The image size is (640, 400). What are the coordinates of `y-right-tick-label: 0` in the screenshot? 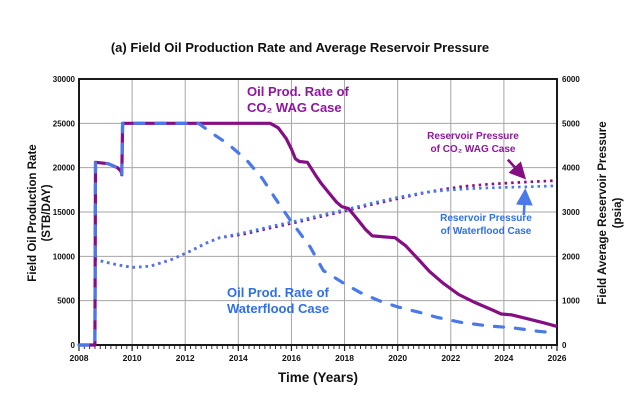 It's located at (564, 345).